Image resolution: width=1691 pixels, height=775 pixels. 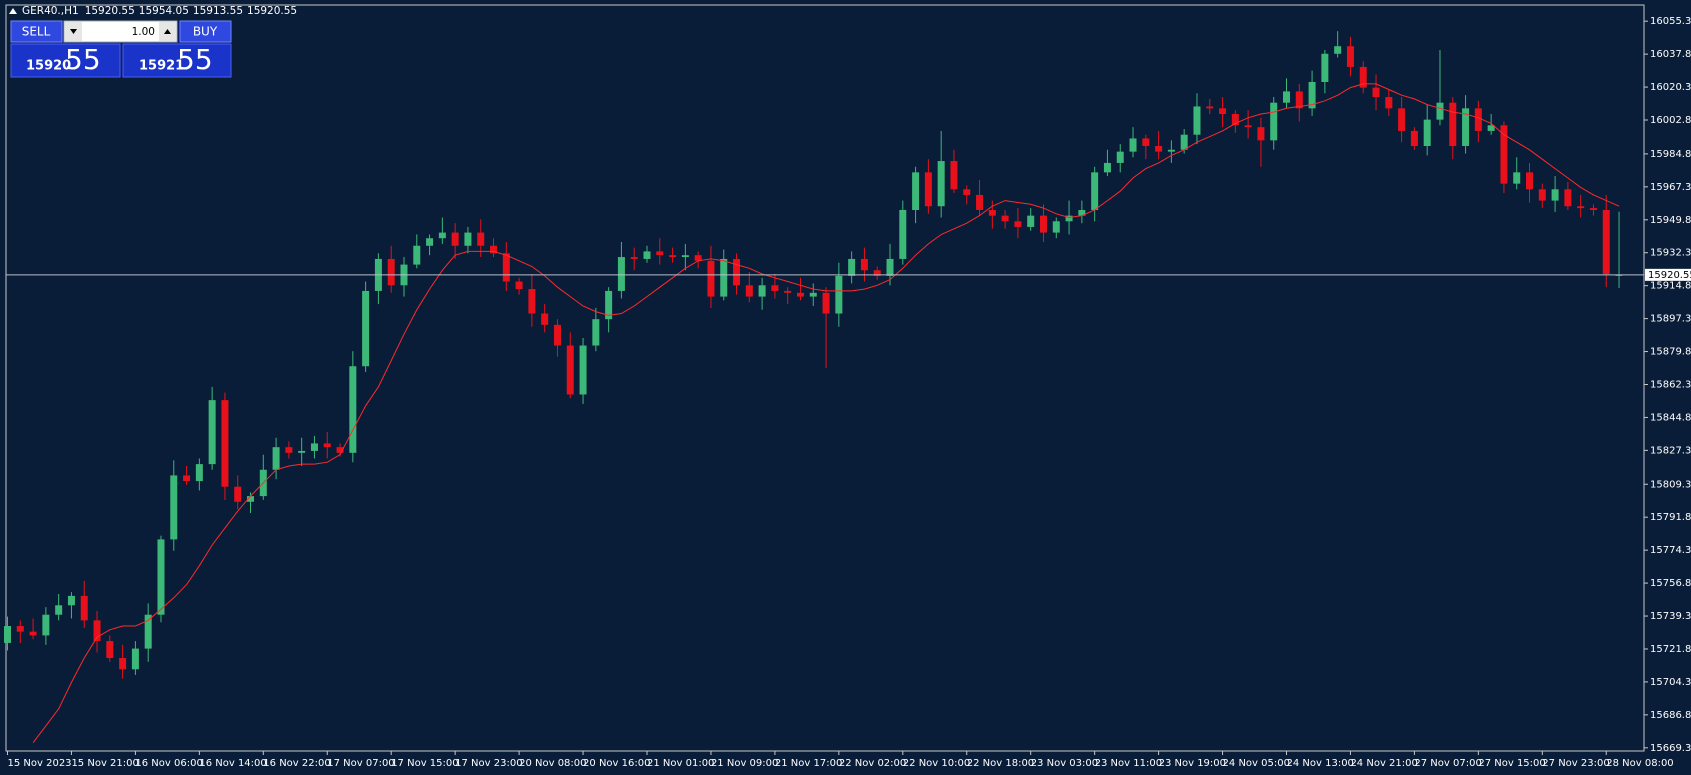 What do you see at coordinates (872, 763) in the screenshot?
I see `x-tick-label: 22 Nov 02:00` at bounding box center [872, 763].